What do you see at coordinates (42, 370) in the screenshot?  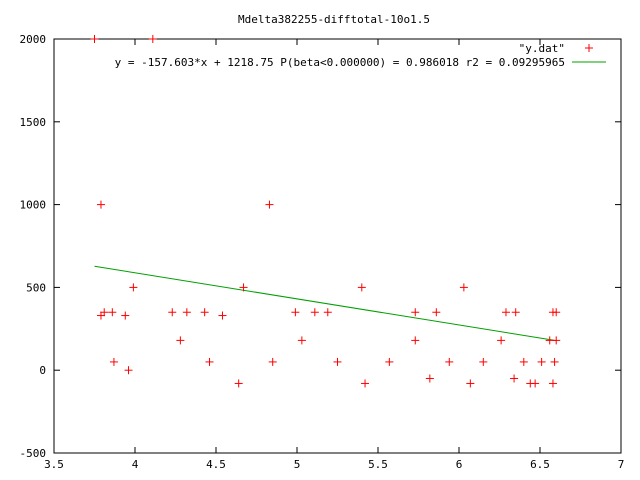 I see `y-tick-label: 0` at bounding box center [42, 370].